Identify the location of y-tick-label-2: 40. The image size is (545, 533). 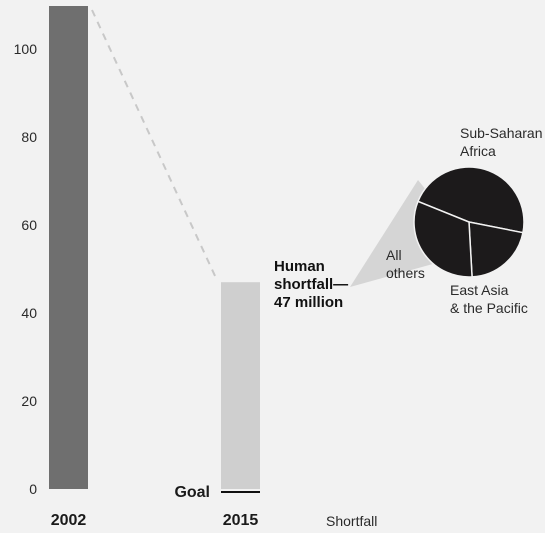
(29, 313).